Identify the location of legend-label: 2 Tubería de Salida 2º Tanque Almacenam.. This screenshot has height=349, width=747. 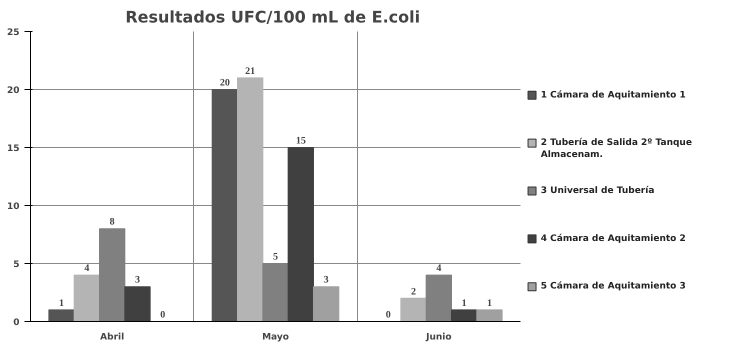
(616, 148).